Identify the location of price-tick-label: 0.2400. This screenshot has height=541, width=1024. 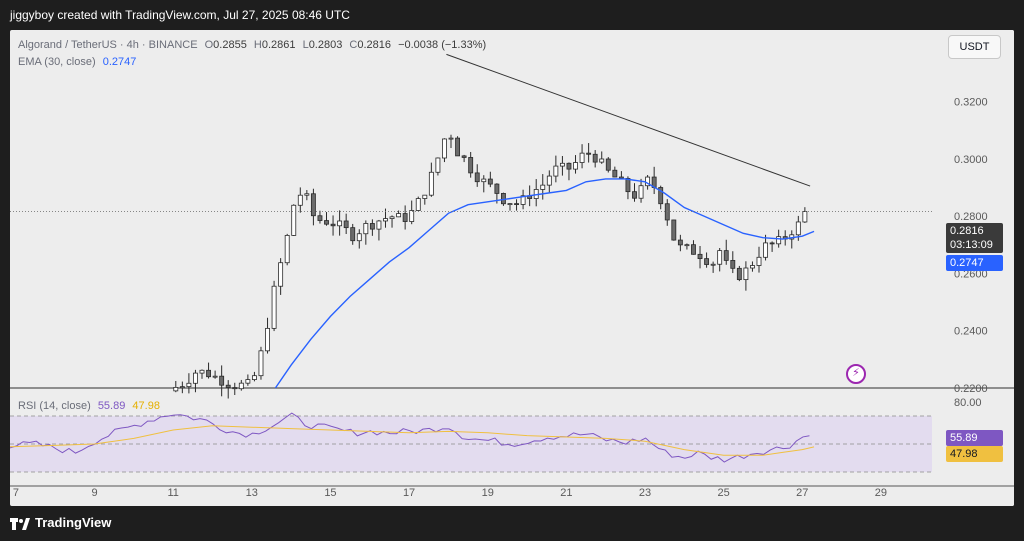
(971, 332).